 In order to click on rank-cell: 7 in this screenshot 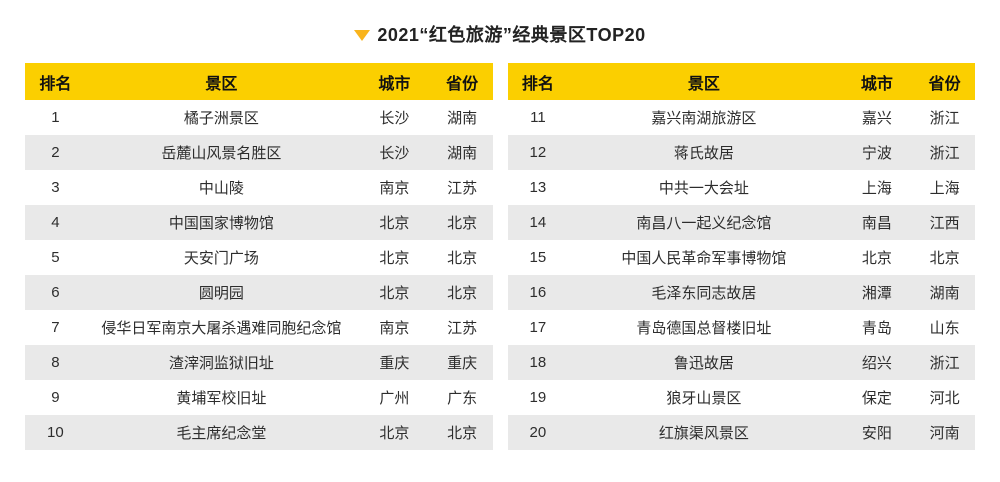, I will do `click(55, 327)`.